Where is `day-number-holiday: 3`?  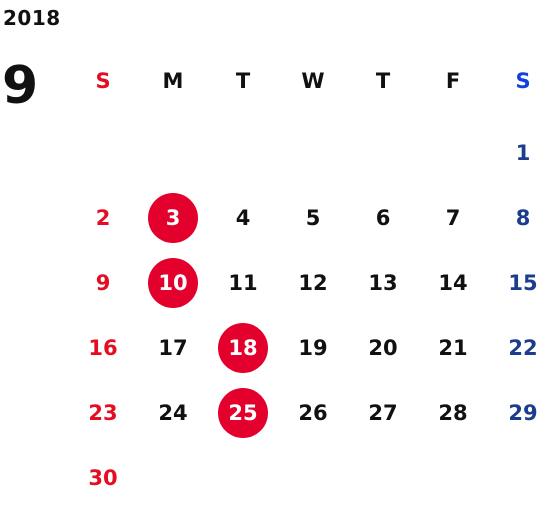
day-number-holiday: 3 is located at coordinates (173, 217).